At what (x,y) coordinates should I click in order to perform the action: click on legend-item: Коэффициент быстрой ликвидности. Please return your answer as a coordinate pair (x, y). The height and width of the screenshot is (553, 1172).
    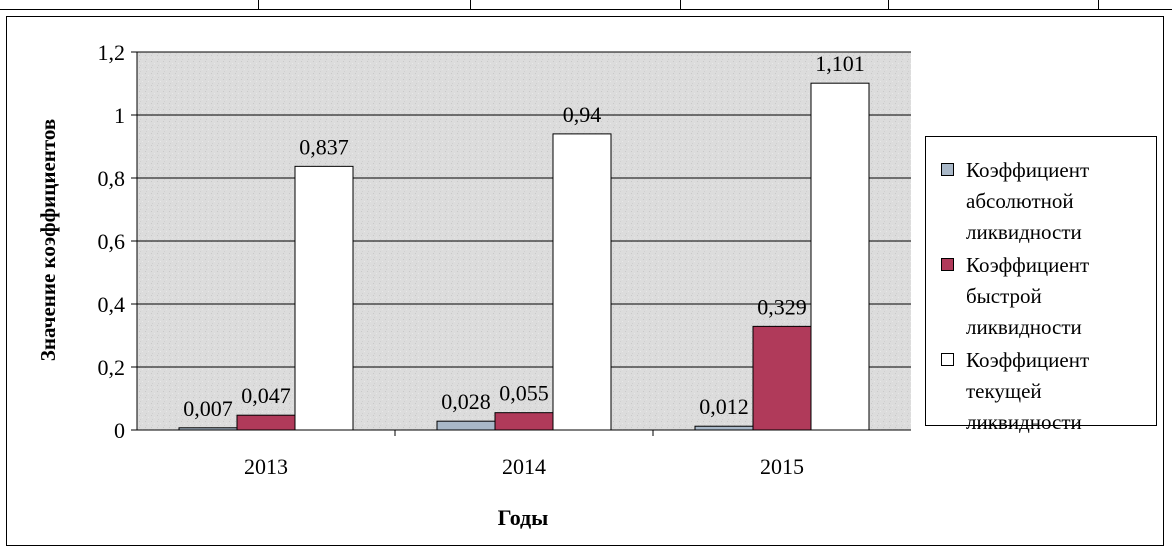
    Looking at the image, I should click on (1048, 296).